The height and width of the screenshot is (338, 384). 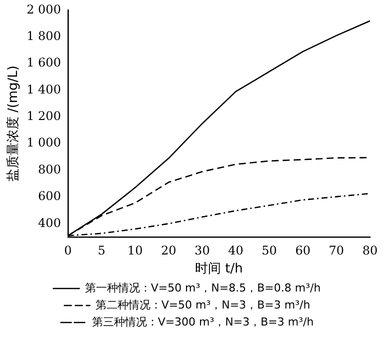 What do you see at coordinates (269, 250) in the screenshot?
I see `x-tick-label: 50` at bounding box center [269, 250].